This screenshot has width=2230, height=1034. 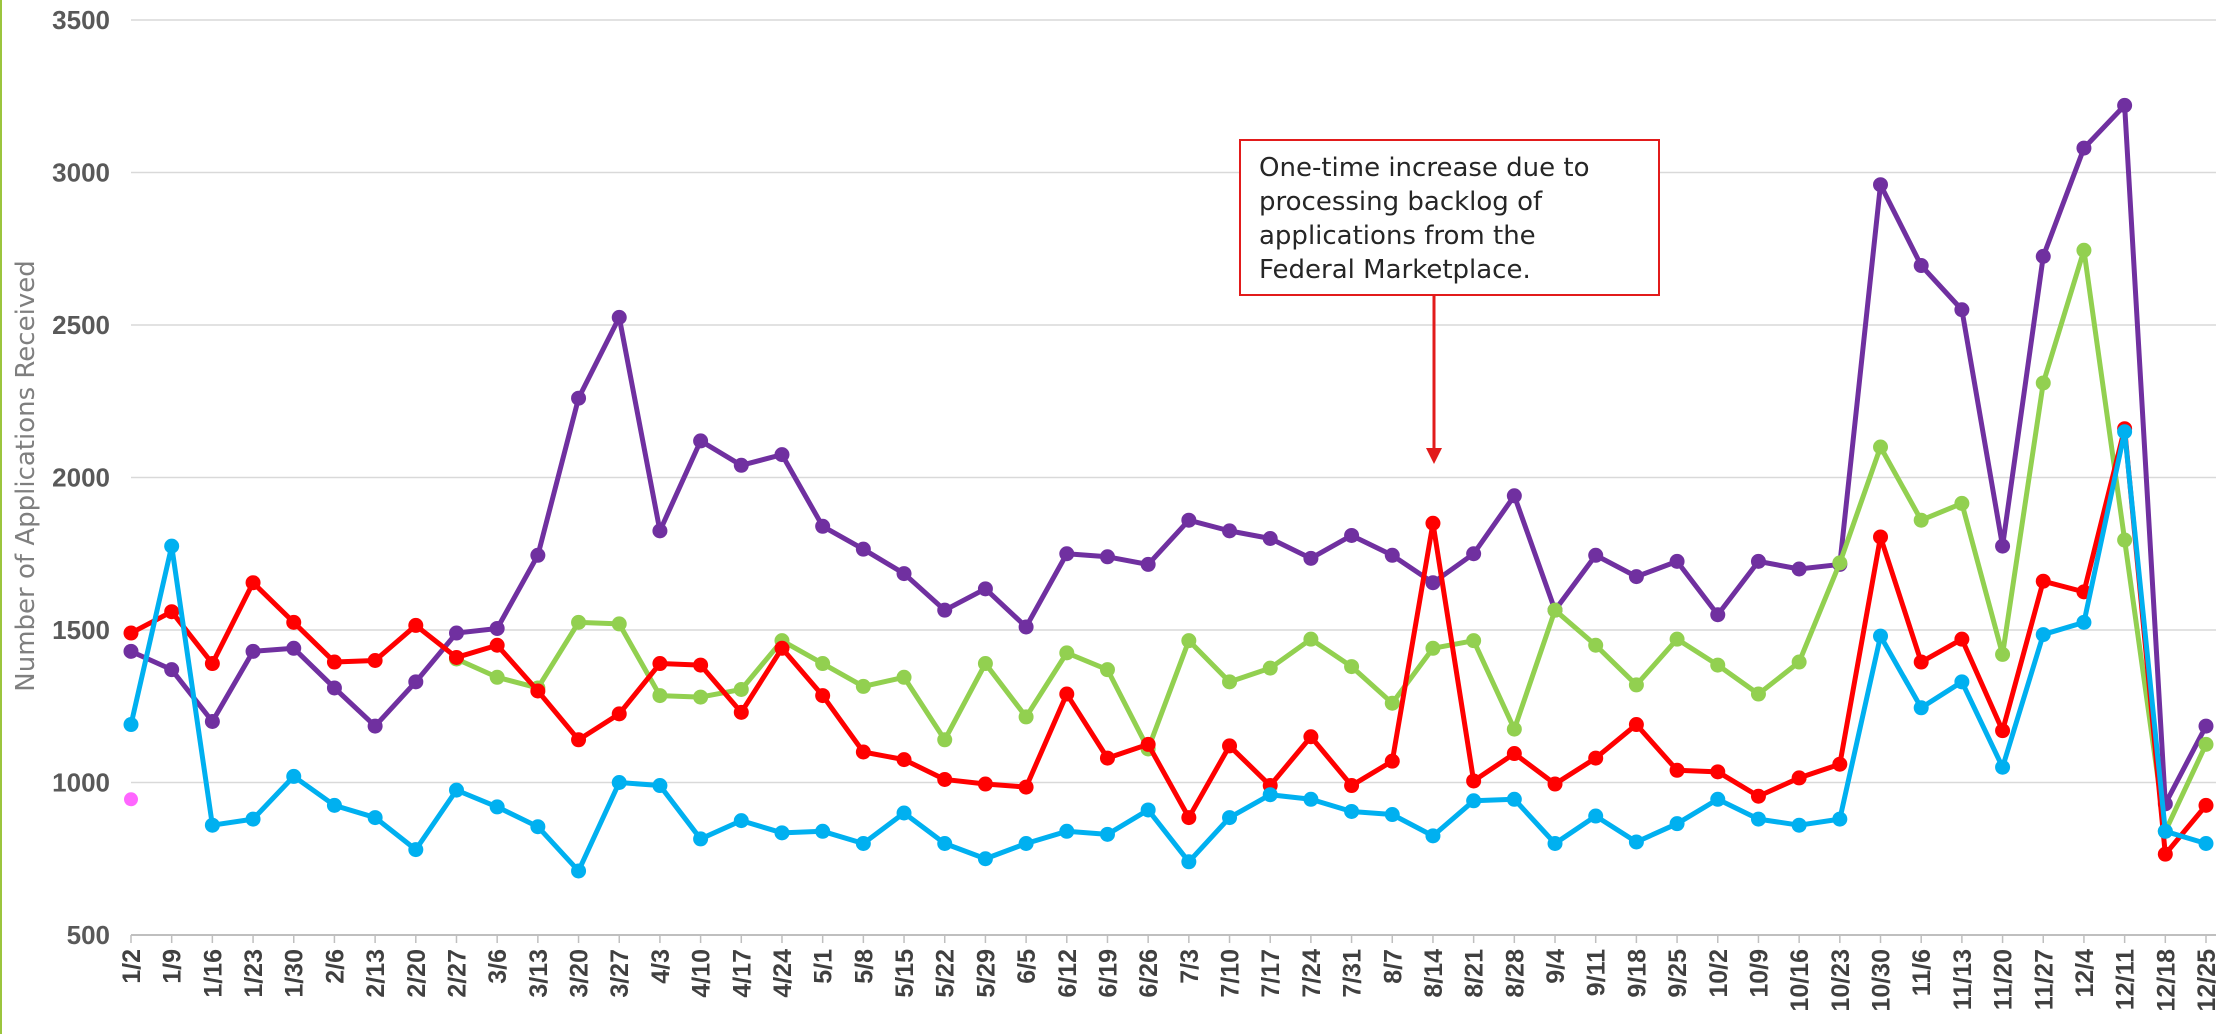 What do you see at coordinates (1556, 966) in the screenshot?
I see `x-tick-label: 9/4` at bounding box center [1556, 966].